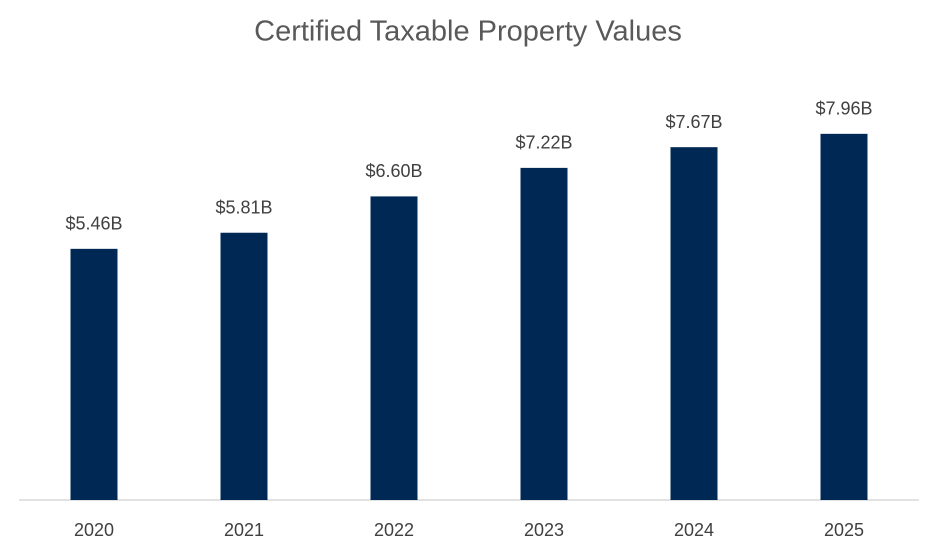  Describe the element at coordinates (244, 530) in the screenshot. I see `x-tick-label: 2021` at that location.